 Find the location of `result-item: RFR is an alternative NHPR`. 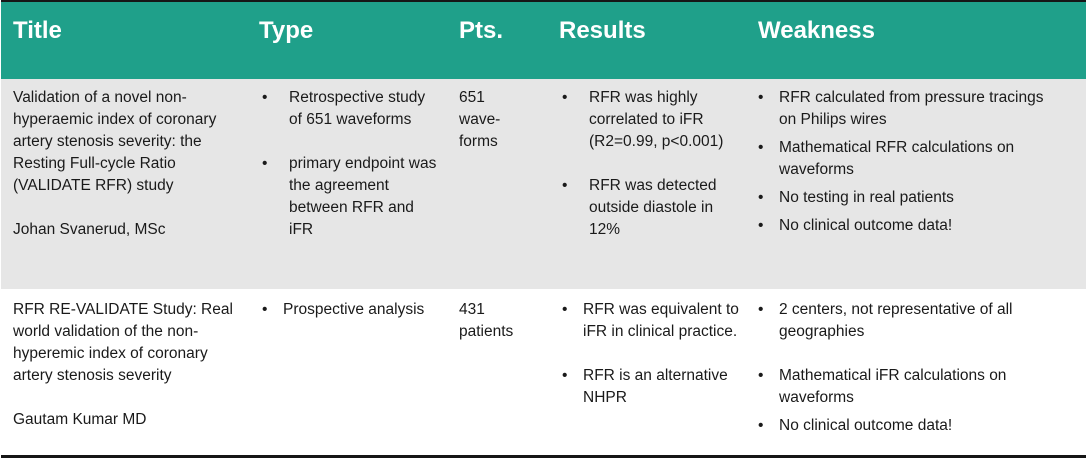

result-item: RFR is an alternative NHPR is located at coordinates (649, 387).